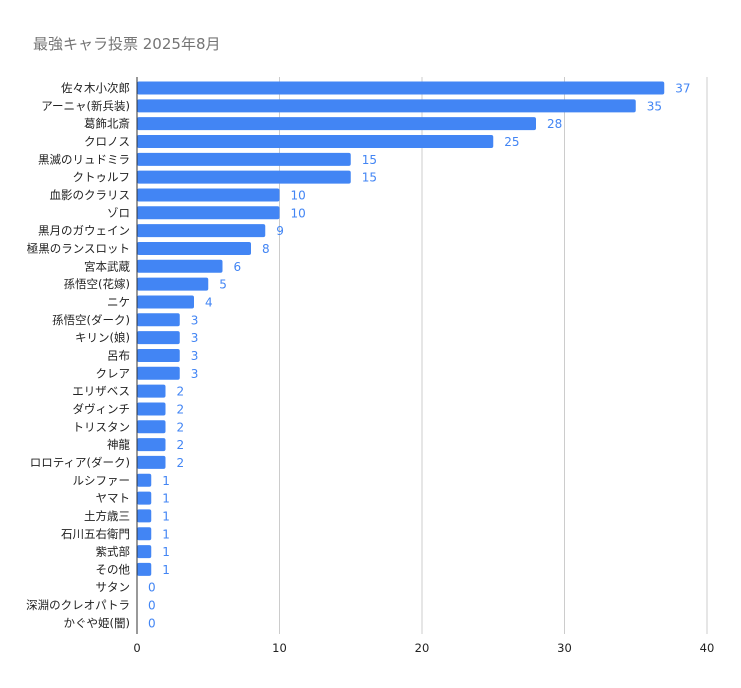  Describe the element at coordinates (102, 177) in the screenshot. I see `category-label: クトゥルフ` at that location.